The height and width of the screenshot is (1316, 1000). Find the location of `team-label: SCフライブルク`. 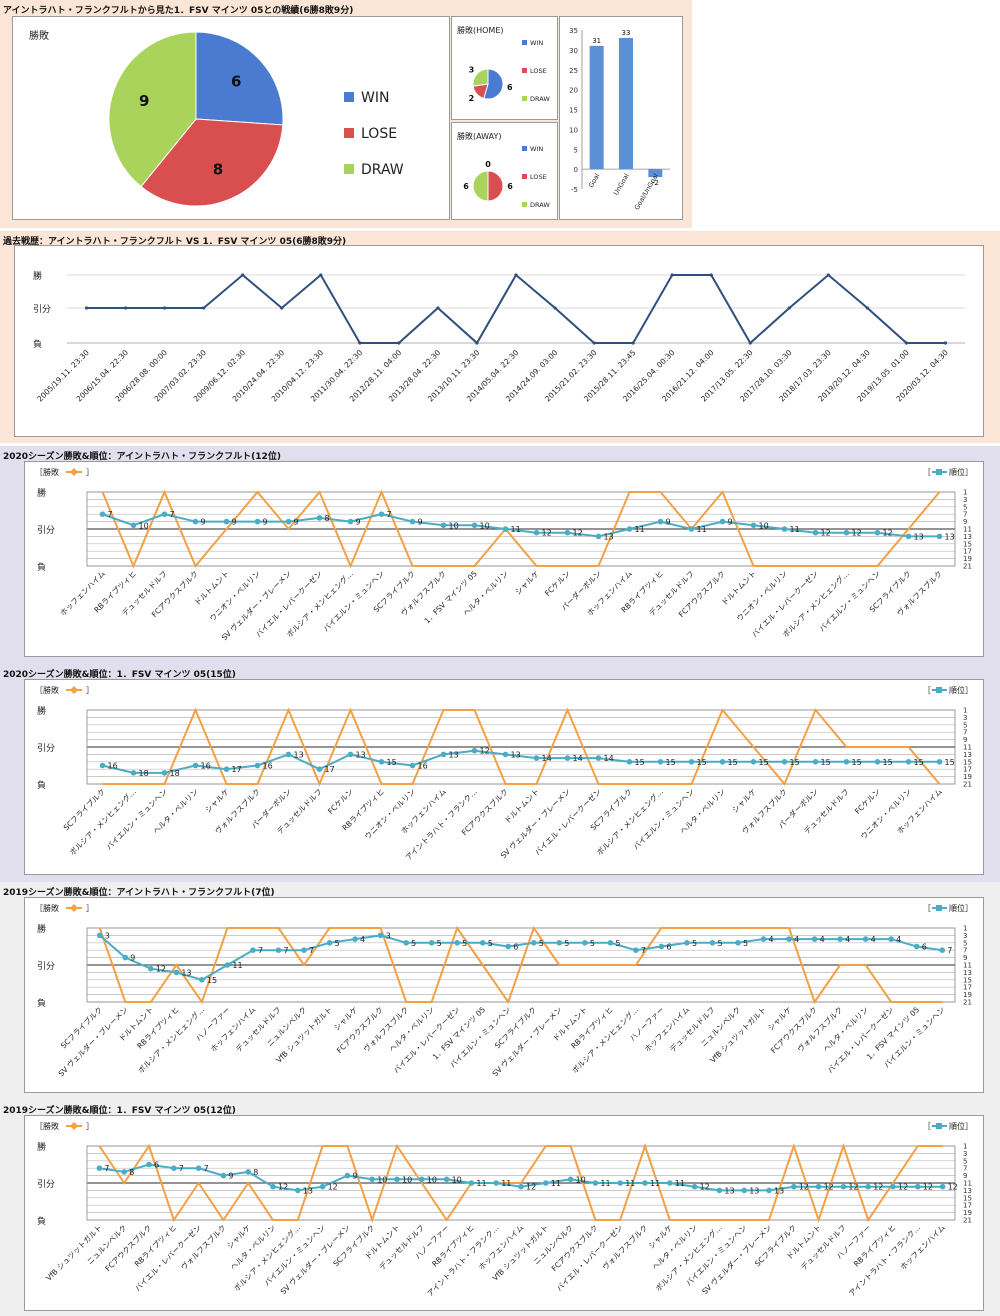

team-label: SCフライブルク is located at coordinates (354, 1245).